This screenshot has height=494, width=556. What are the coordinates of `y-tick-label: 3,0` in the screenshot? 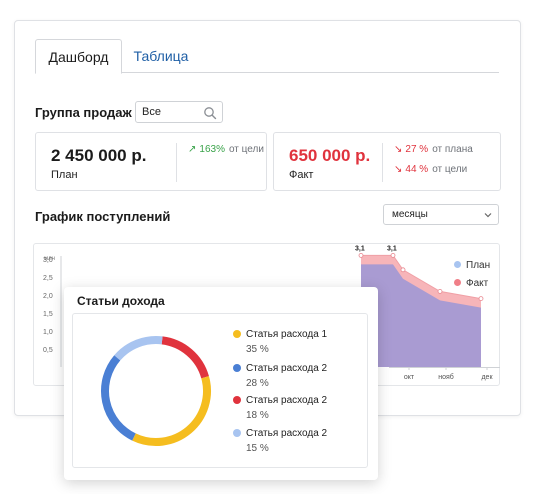 It's located at (48, 260).